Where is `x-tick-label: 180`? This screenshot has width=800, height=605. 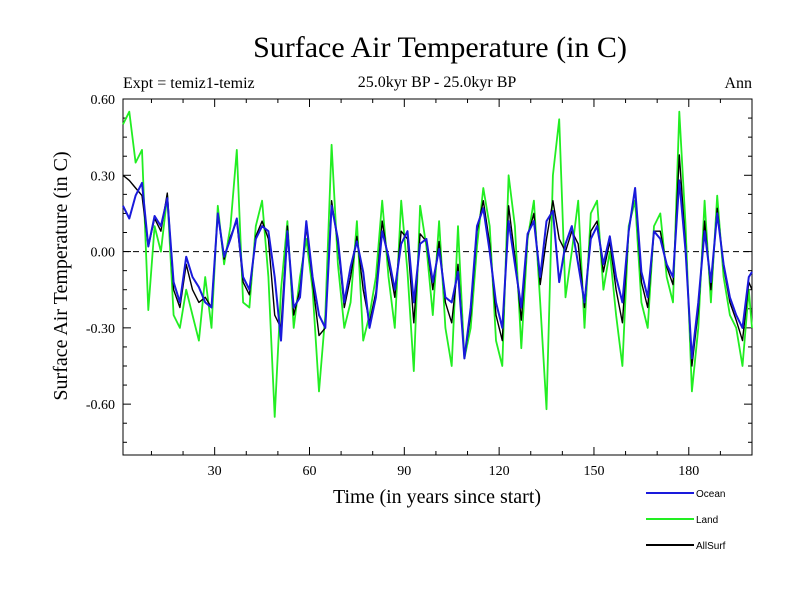 x-tick-label: 180 is located at coordinates (688, 471).